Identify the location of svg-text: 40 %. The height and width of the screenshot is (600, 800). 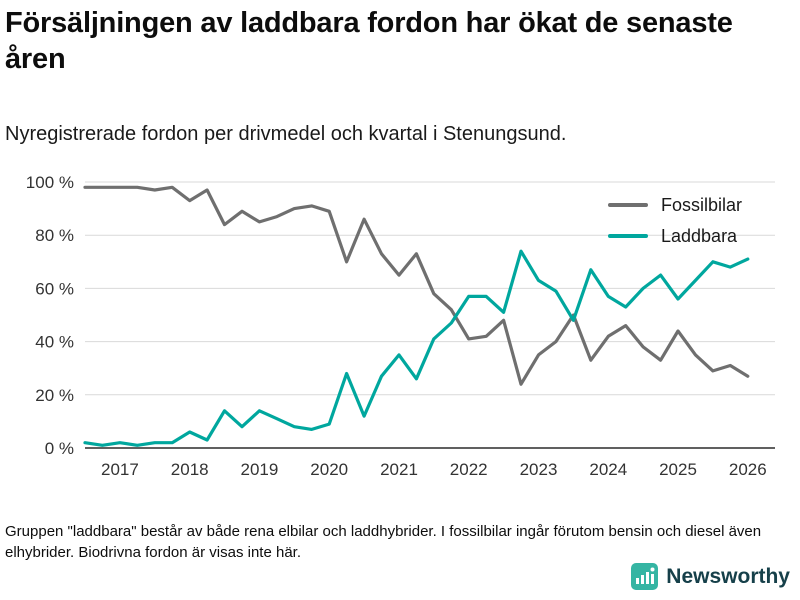
(54, 342).